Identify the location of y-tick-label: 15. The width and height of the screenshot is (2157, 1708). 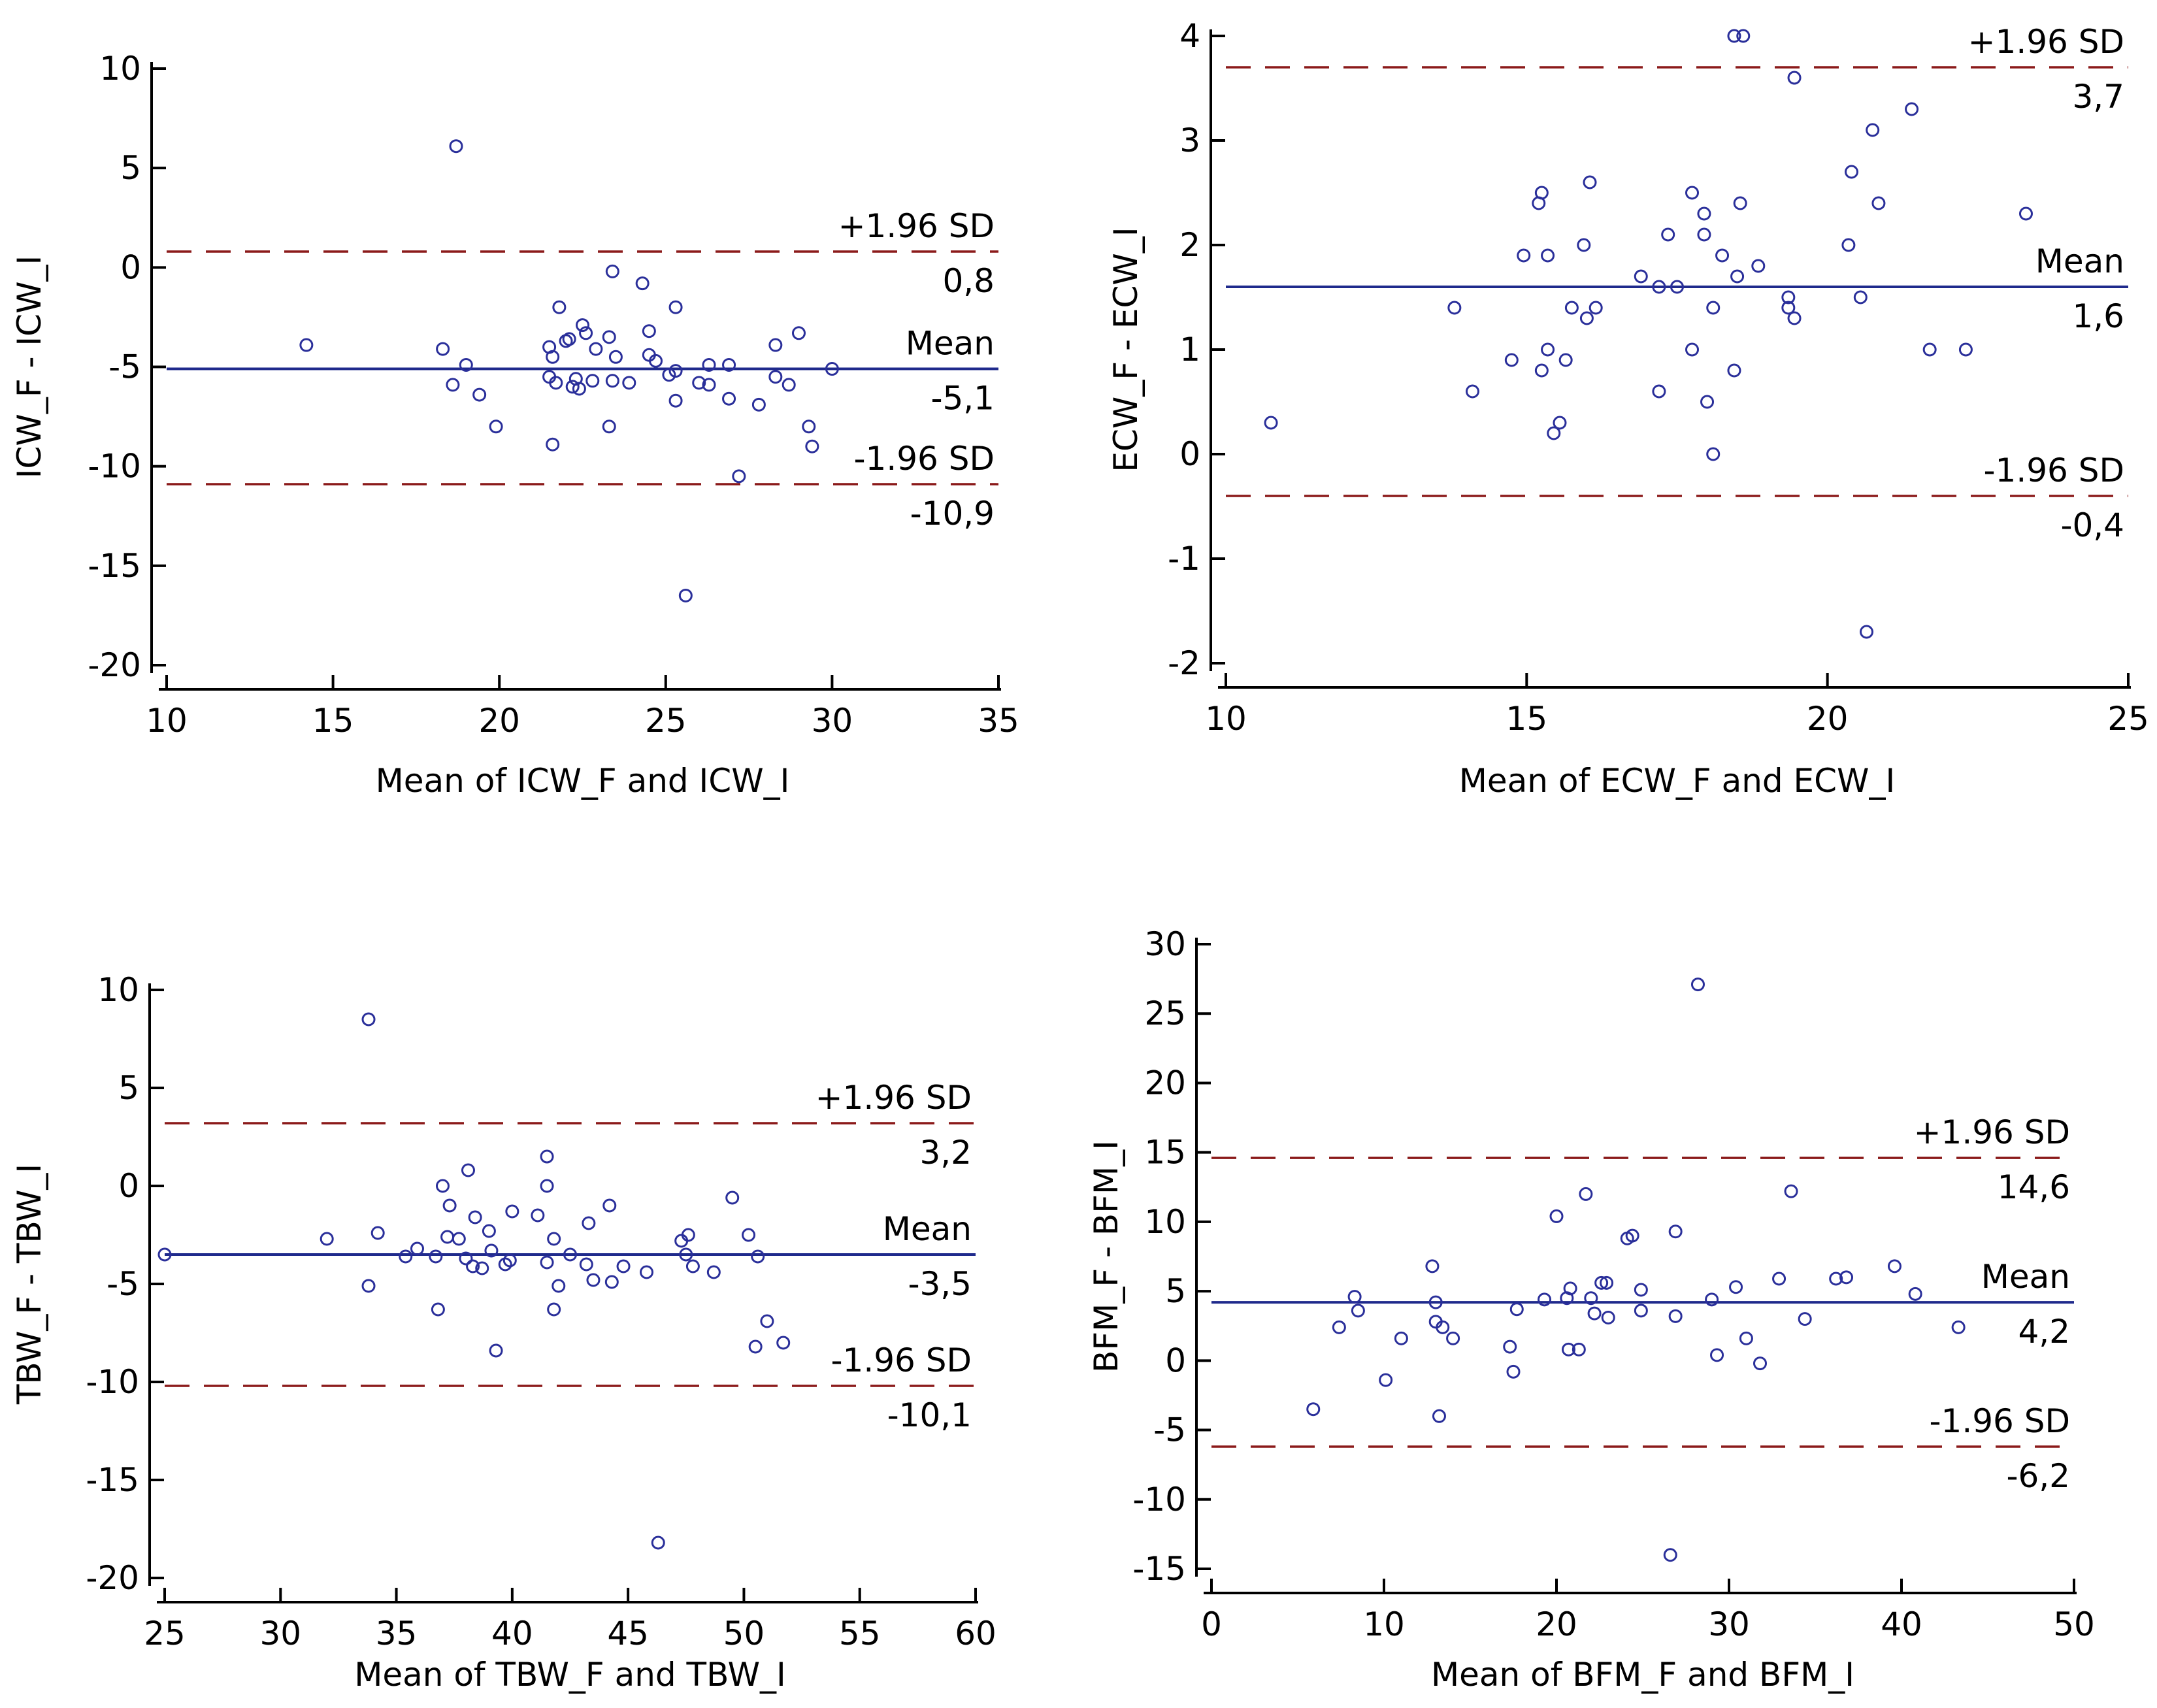
(1165, 1153).